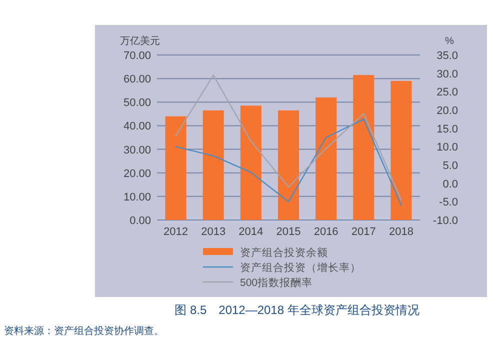 The width and height of the screenshot is (500, 362). I want to click on x-tick-label: 2017, so click(363, 232).